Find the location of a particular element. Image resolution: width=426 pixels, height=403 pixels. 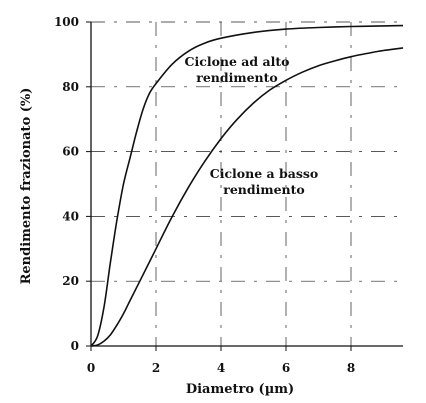

x-tick-label: 2 is located at coordinates (156, 368).